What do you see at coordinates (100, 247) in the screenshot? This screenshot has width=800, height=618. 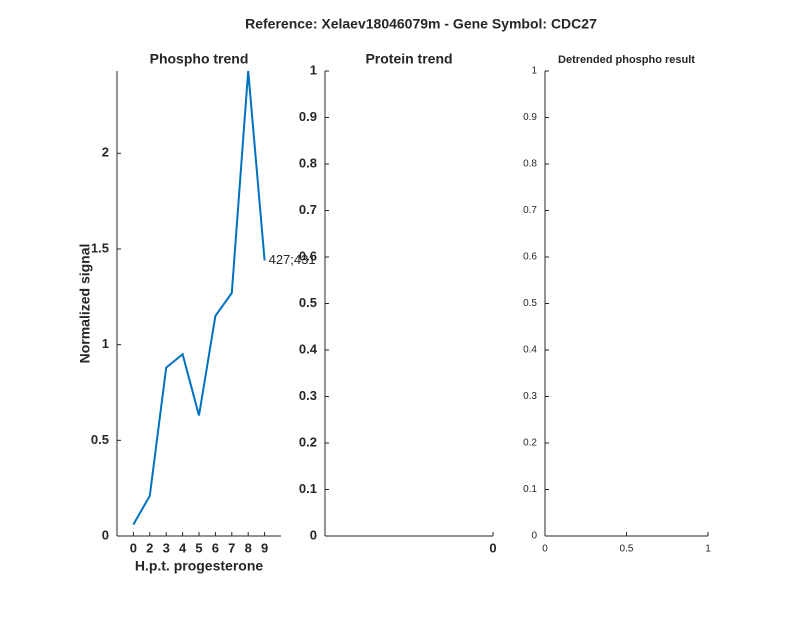 I see `y-tick-label: 1.5` at bounding box center [100, 247].